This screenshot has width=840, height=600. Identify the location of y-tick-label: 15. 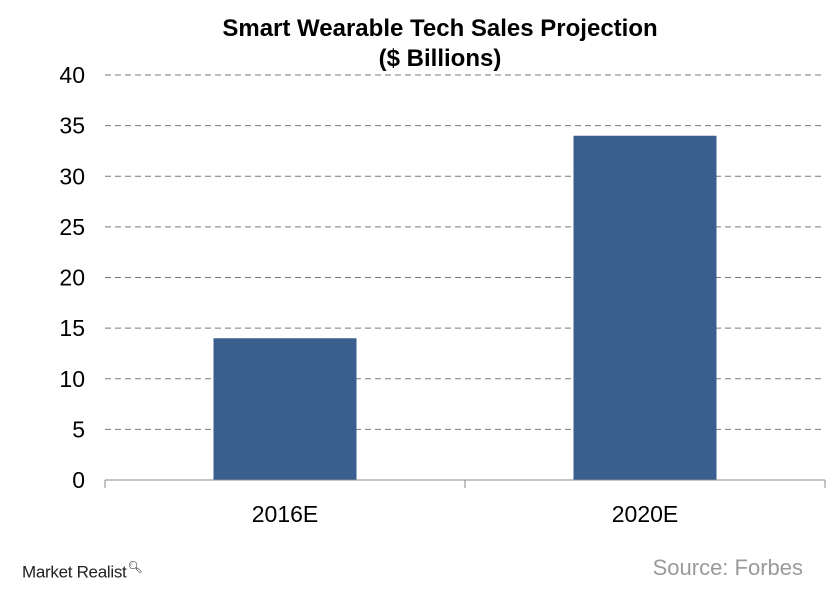
(72, 328).